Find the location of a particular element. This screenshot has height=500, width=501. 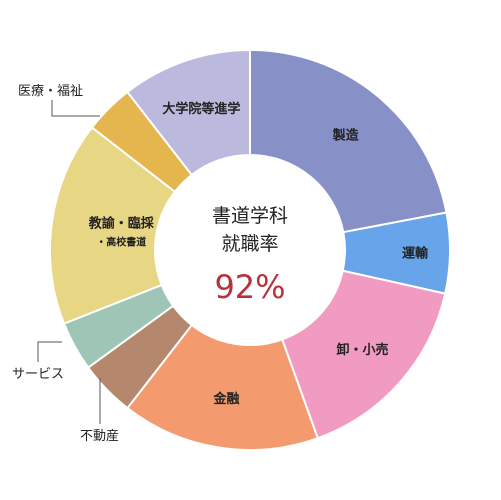

slice-label-6: 教諭・臨採 is located at coordinates (121, 224).